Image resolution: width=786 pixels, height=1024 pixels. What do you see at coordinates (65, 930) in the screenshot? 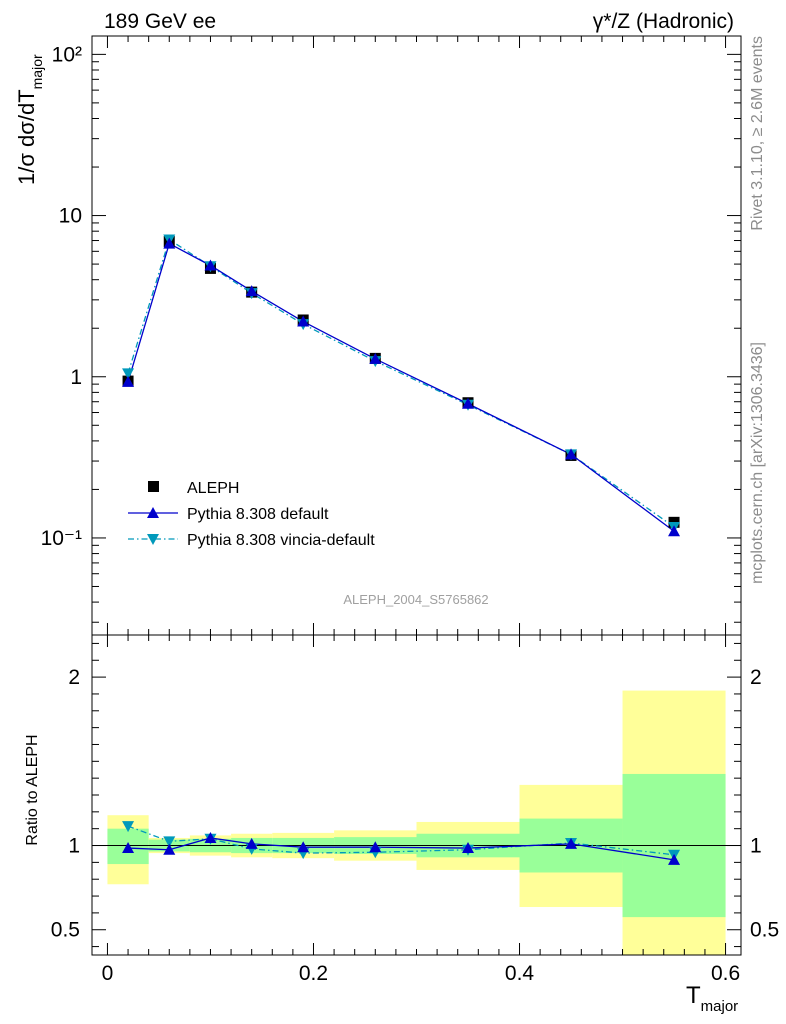
I see `ratio-y-tick-label: 0.5` at bounding box center [65, 930].